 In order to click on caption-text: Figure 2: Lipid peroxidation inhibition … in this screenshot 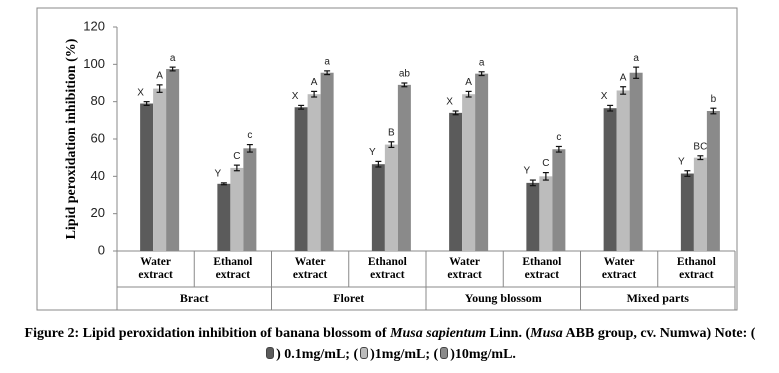, I will do `click(207, 333)`.